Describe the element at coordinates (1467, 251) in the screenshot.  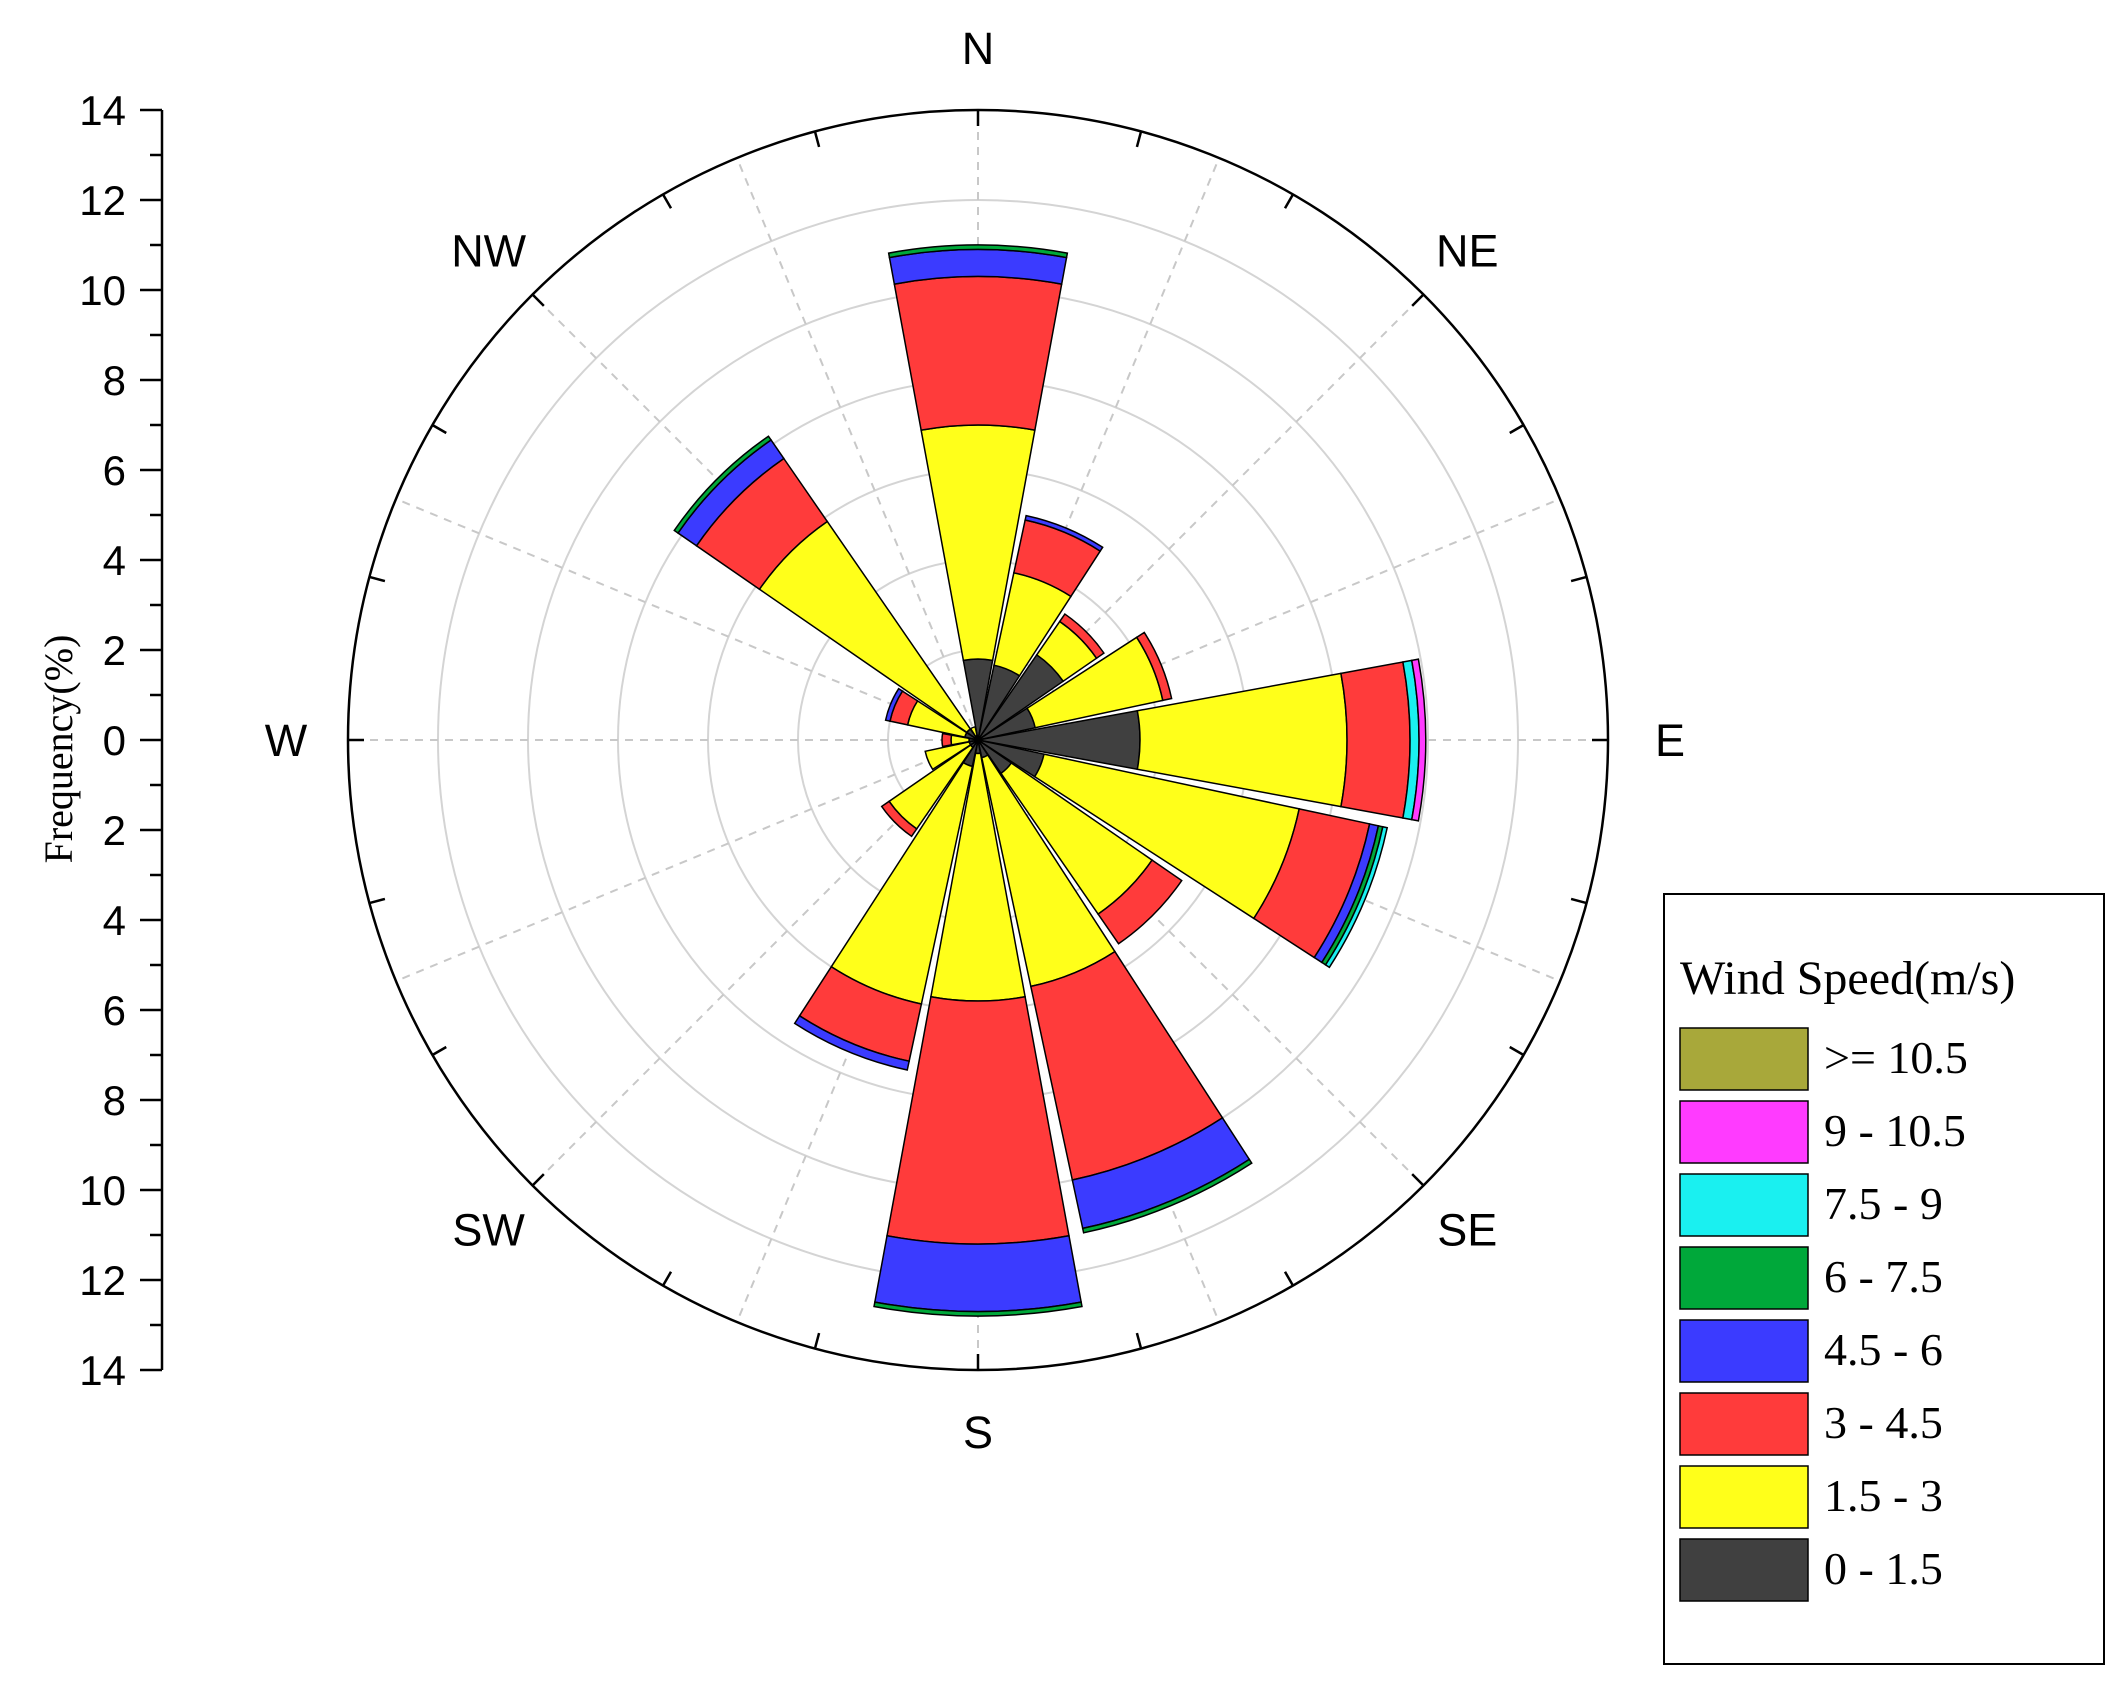
I see `direction-label-NE: NE` at that location.